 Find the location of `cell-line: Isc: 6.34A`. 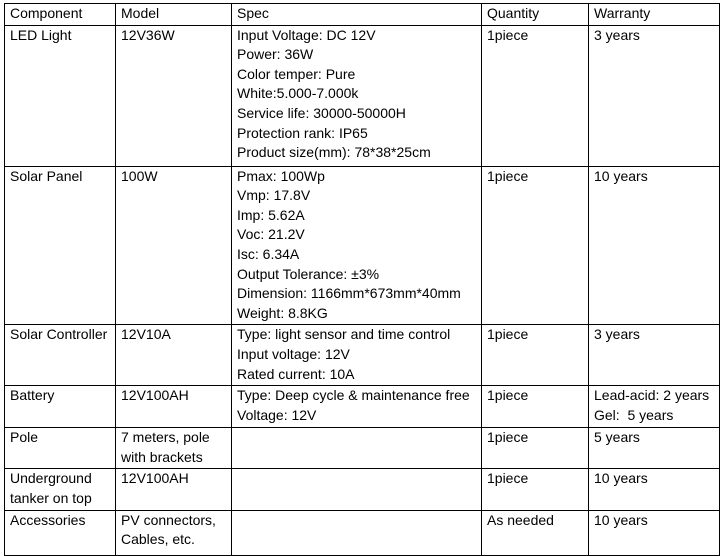

cell-line: Isc: 6.34A is located at coordinates (268, 253).